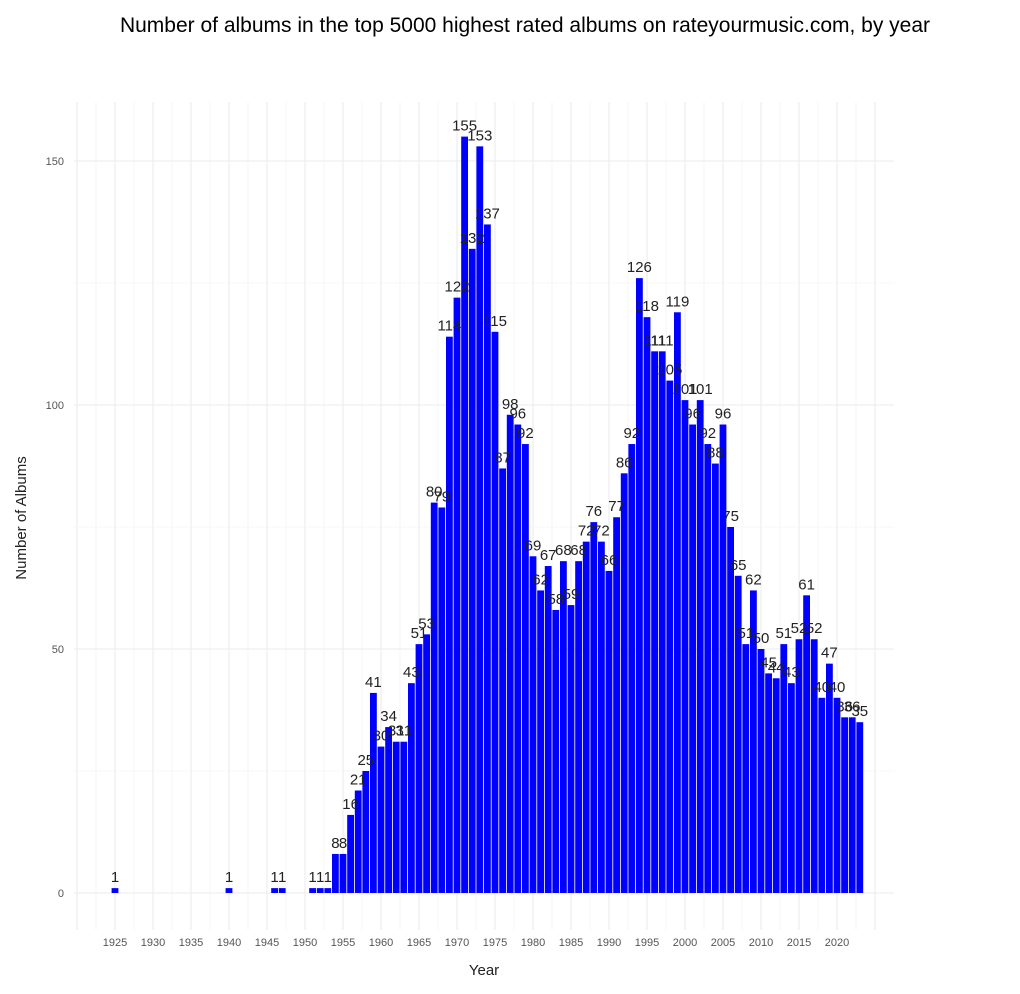 The height and width of the screenshot is (994, 1020). I want to click on data-label-1955: 8, so click(343, 843).